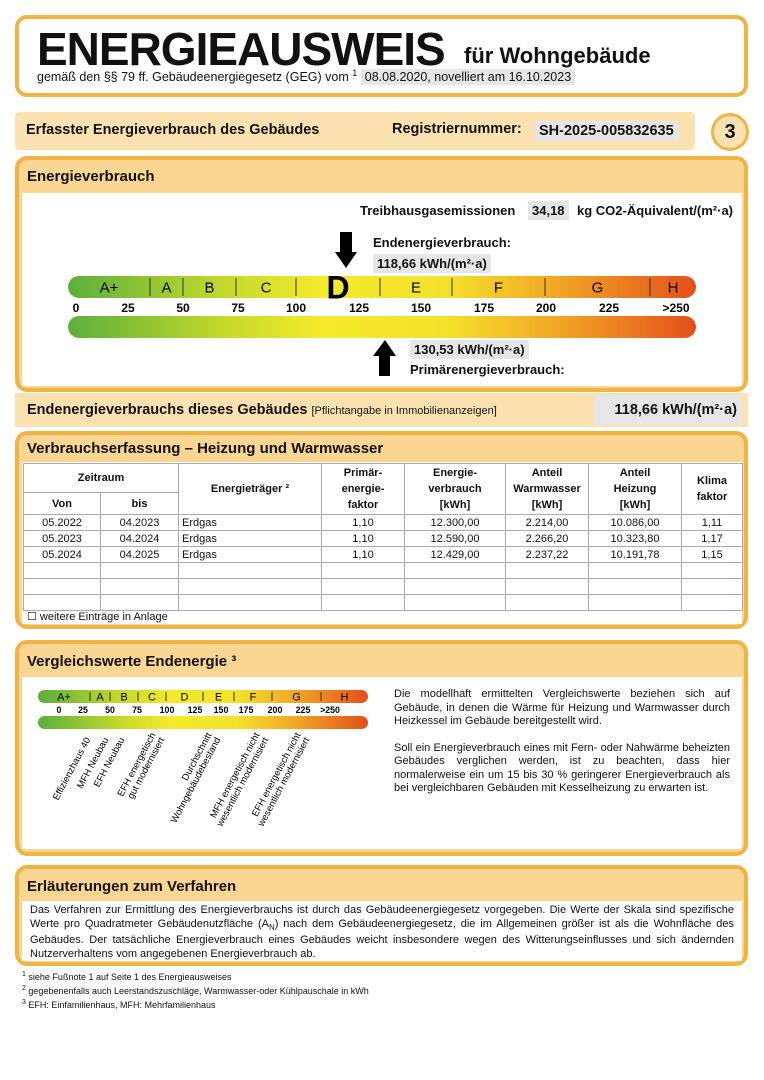 The height and width of the screenshot is (1080, 764). What do you see at coordinates (346, 250) in the screenshot?
I see `end-arrow` at bounding box center [346, 250].